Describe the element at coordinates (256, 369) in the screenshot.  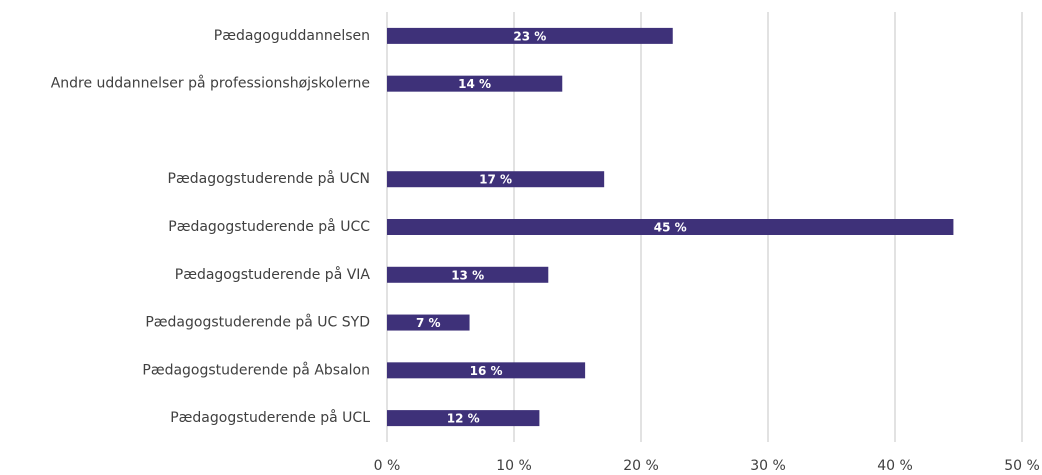
I see `y-tick-label: Pædagogstuderende på Absalon` at that location.